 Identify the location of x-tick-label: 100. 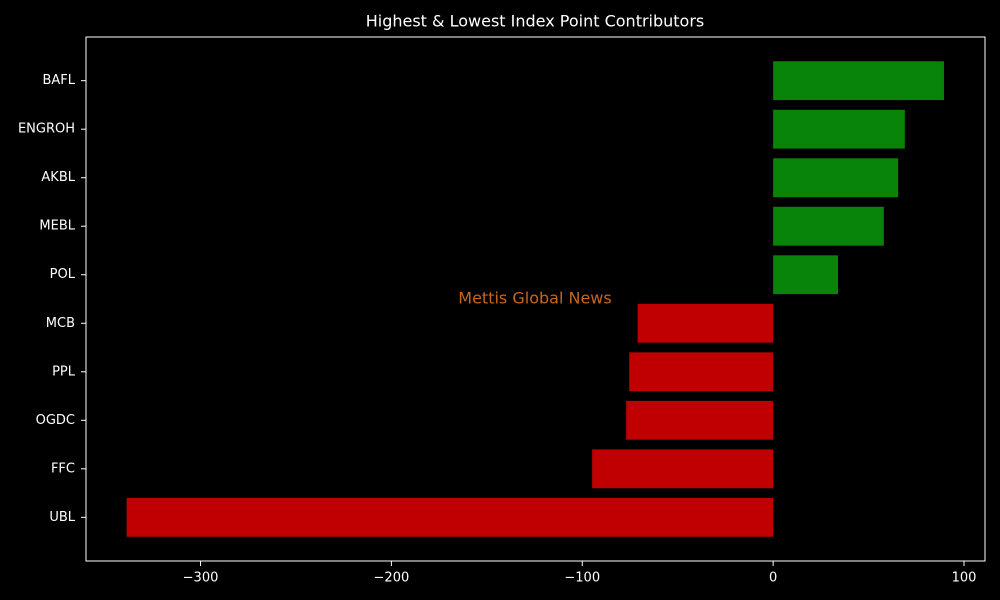
(964, 578).